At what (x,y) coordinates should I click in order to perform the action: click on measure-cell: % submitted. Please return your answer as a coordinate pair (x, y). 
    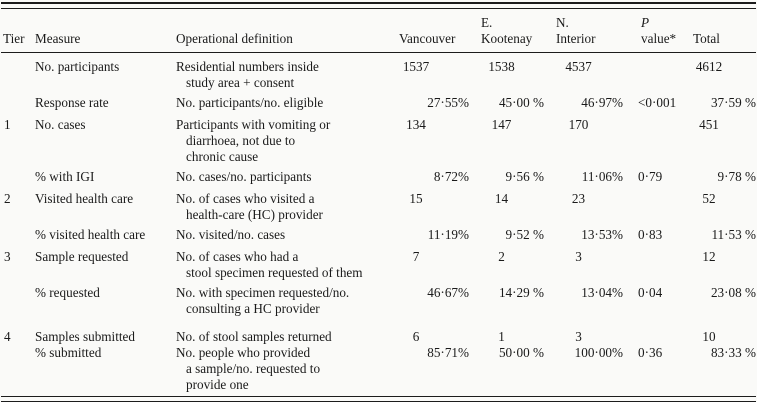
    Looking at the image, I should click on (68, 352).